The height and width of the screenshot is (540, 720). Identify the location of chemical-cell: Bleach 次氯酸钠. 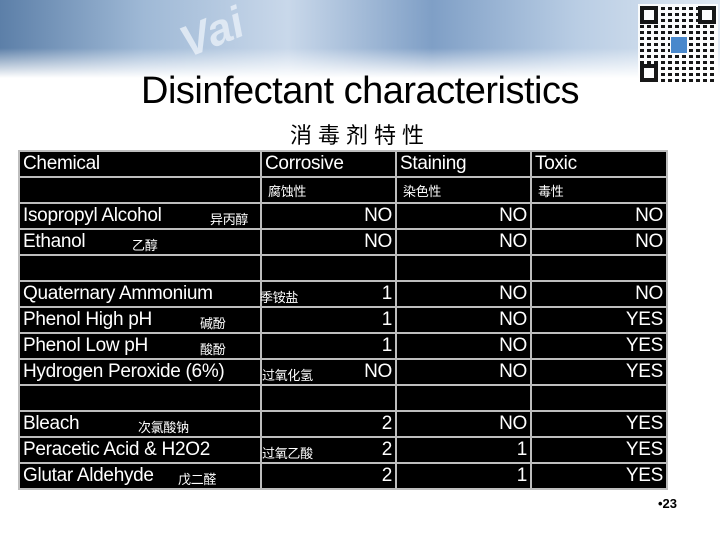
(140, 424).